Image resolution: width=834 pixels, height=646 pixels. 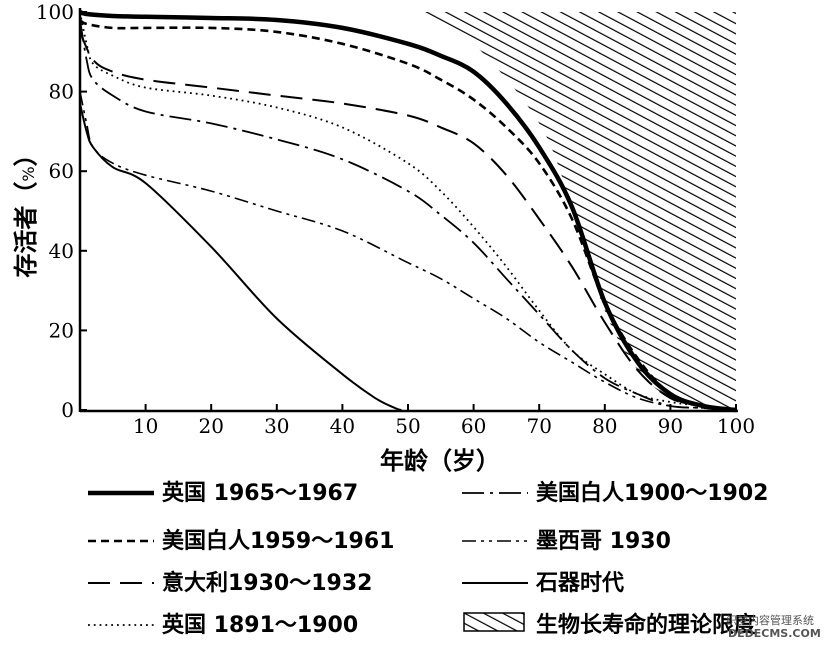 I want to click on legend-label: 墨西哥 1930, so click(x=603, y=541).